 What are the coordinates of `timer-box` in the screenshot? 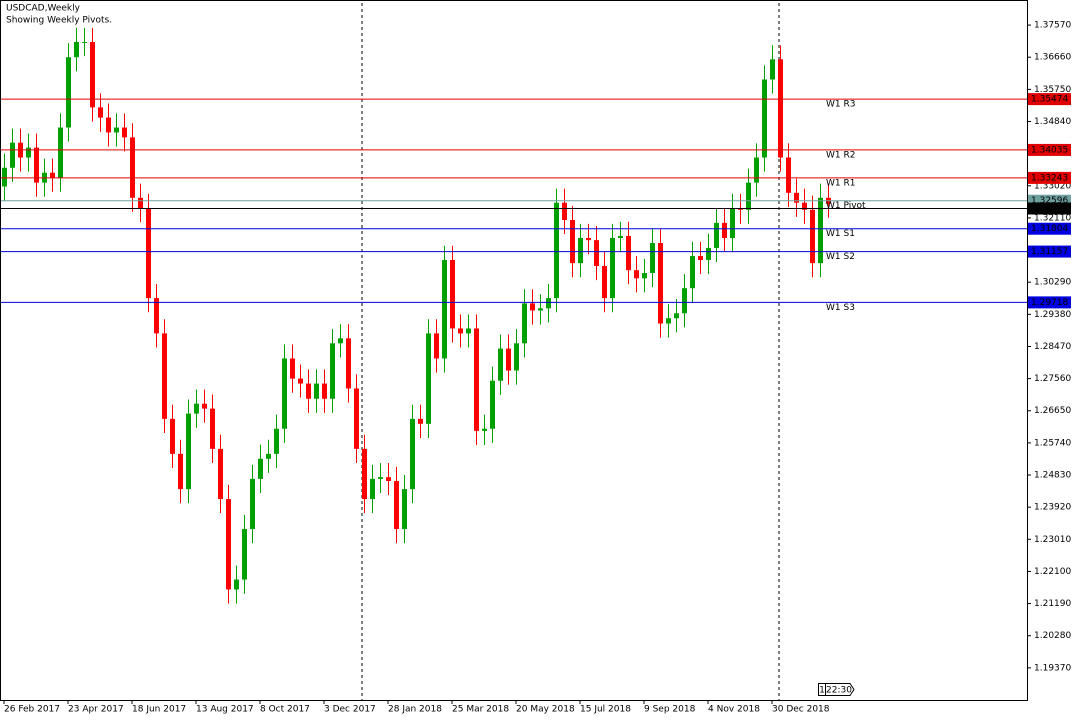 It's located at (840, 689).